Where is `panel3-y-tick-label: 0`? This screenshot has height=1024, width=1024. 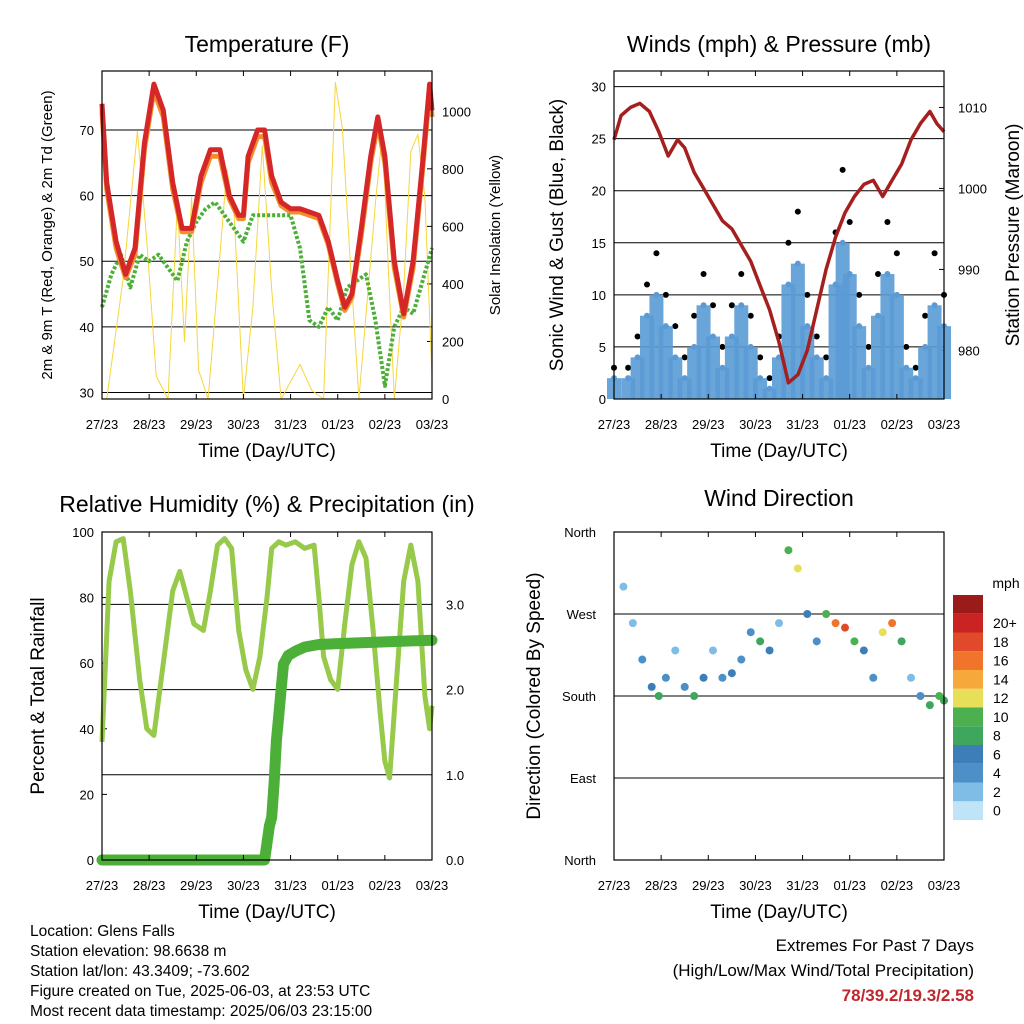
panel3-y-tick-label: 0 is located at coordinates (90, 860).